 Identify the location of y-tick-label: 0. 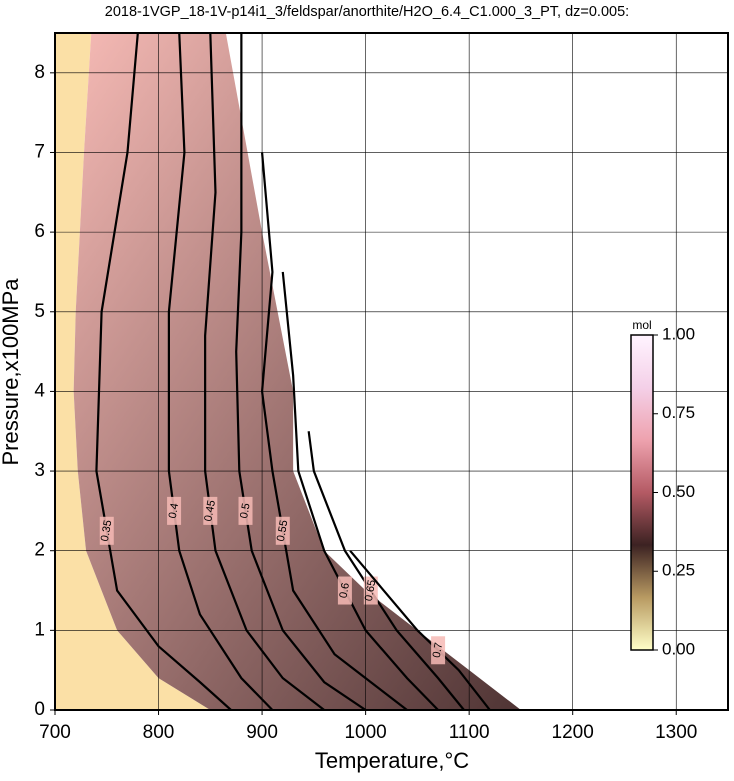
(39, 709).